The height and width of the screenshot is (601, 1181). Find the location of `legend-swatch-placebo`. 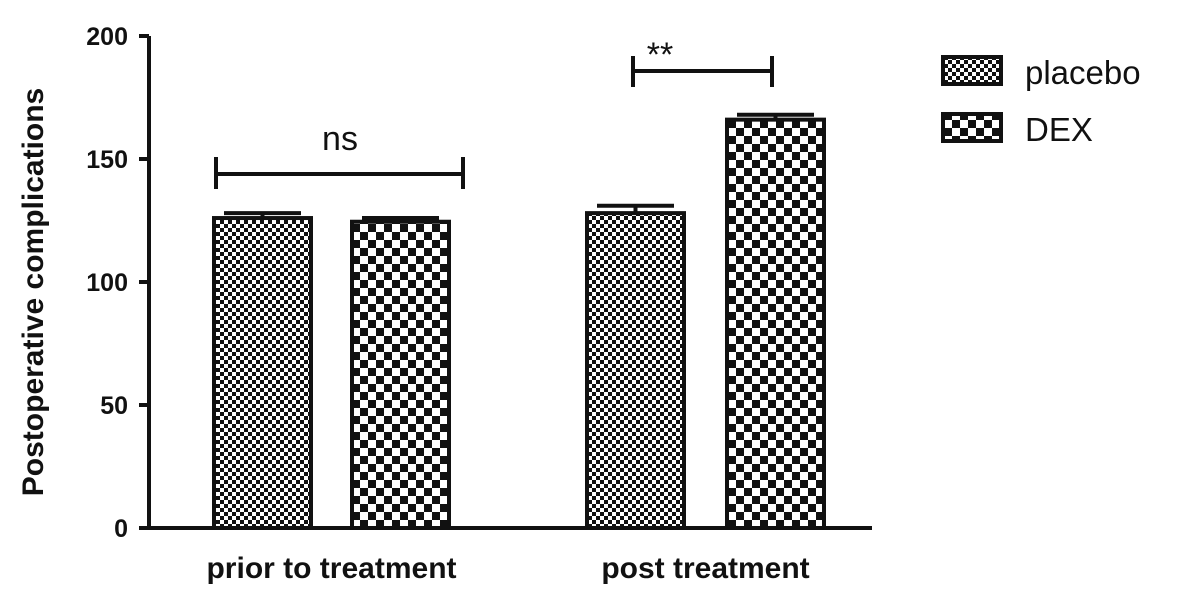

legend-swatch-placebo is located at coordinates (972, 70).